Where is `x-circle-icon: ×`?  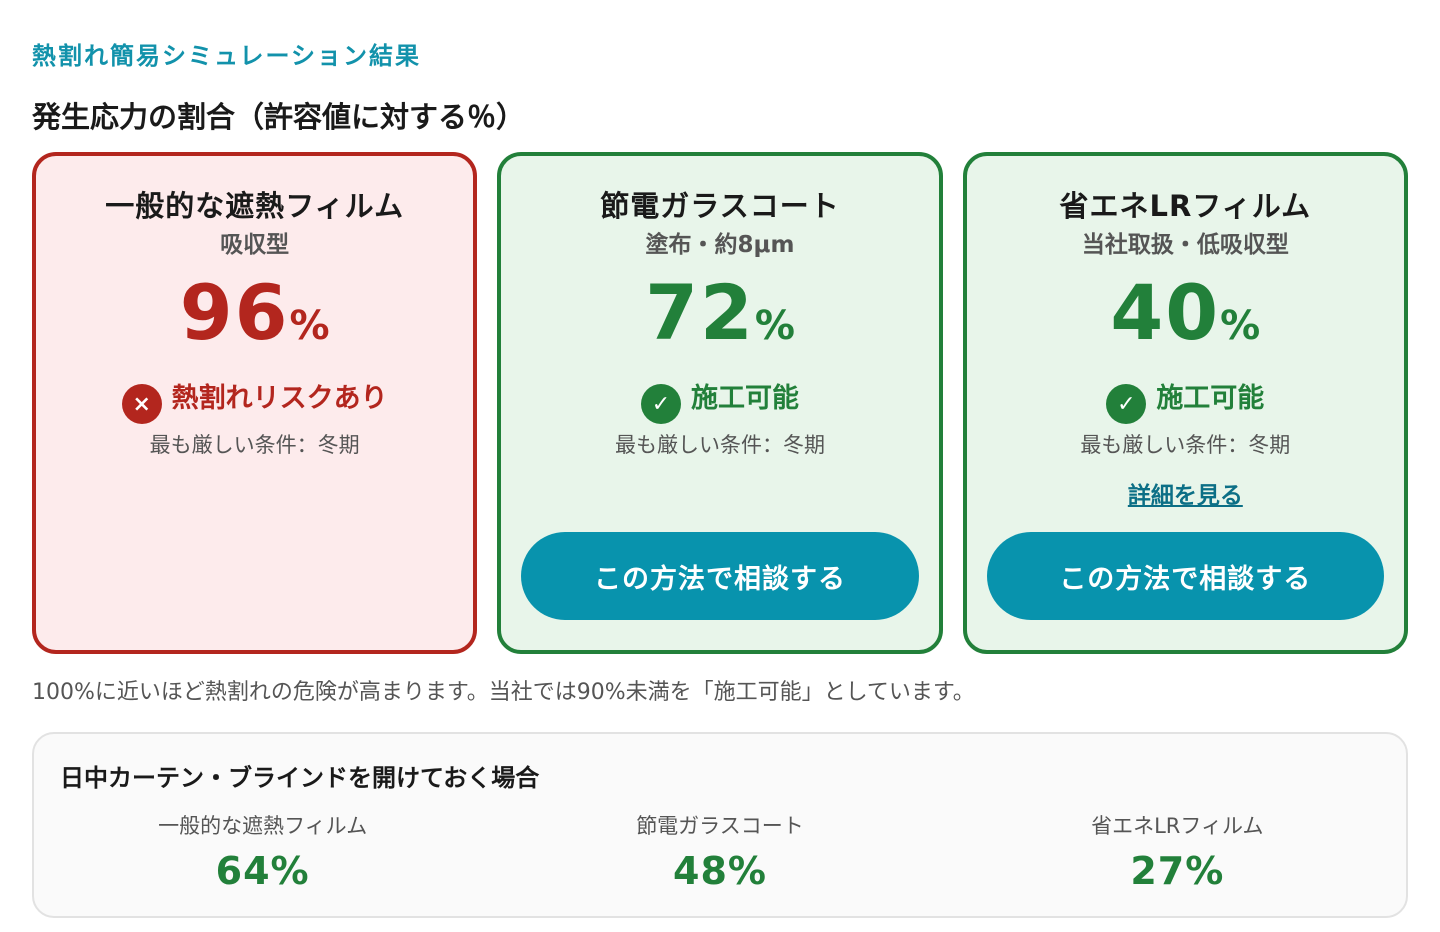 x-circle-icon: × is located at coordinates (141, 404).